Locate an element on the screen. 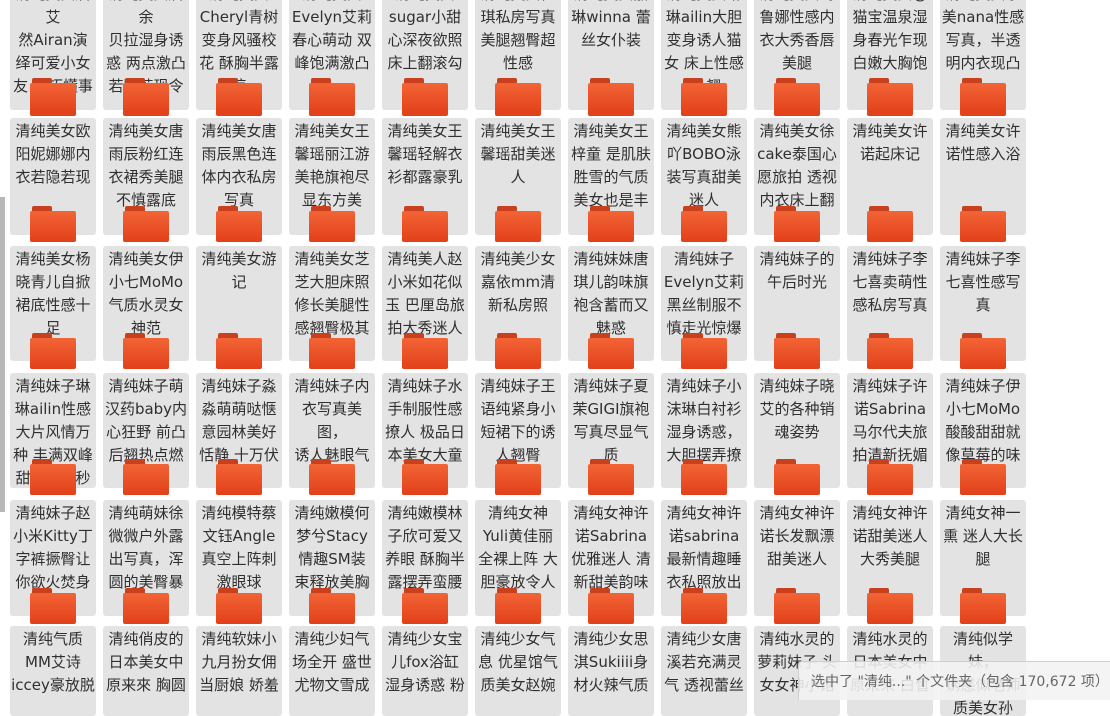  folder-tile: 清纯美女王 馨瑶丽江游 美艳旗袍尽 显东方美 is located at coordinates (332, 156).